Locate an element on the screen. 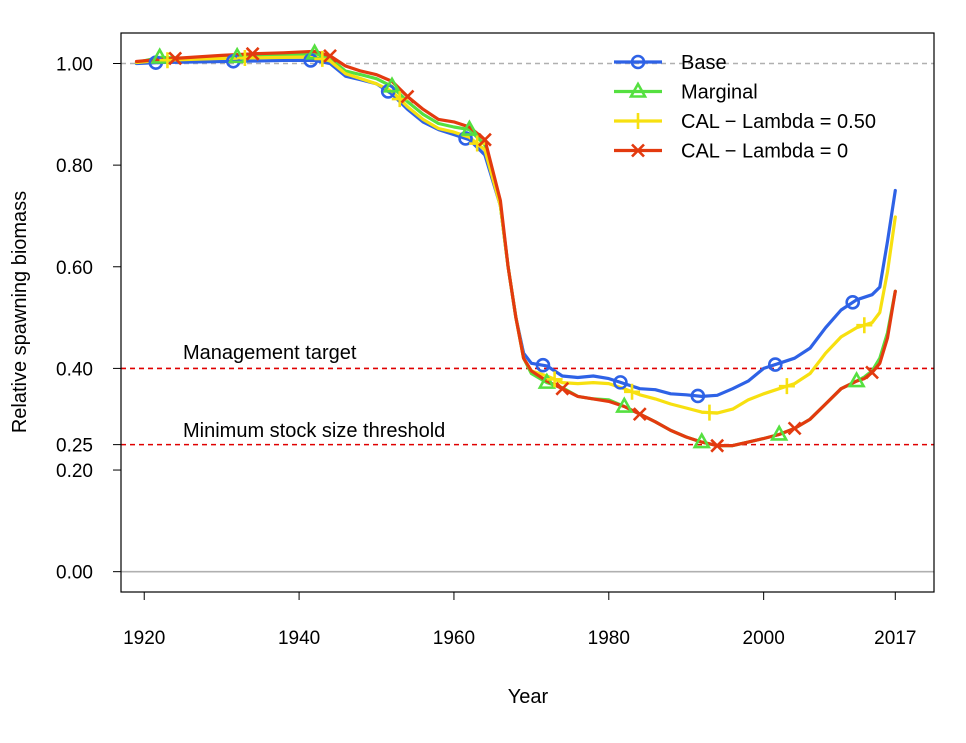 The image size is (966, 743). y-tick-label: 0.60 is located at coordinates (74, 268).